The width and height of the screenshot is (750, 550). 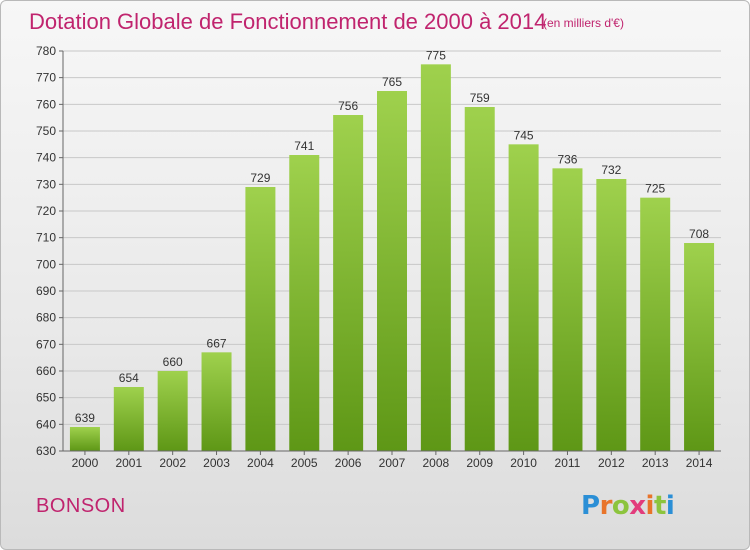 What do you see at coordinates (46, 78) in the screenshot?
I see `y-tick-label: 770` at bounding box center [46, 78].